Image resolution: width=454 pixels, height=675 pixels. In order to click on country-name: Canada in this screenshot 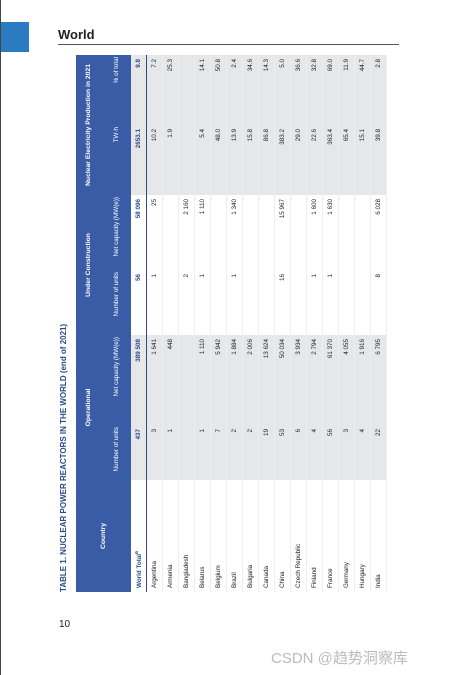, I will do `click(266, 576)`.